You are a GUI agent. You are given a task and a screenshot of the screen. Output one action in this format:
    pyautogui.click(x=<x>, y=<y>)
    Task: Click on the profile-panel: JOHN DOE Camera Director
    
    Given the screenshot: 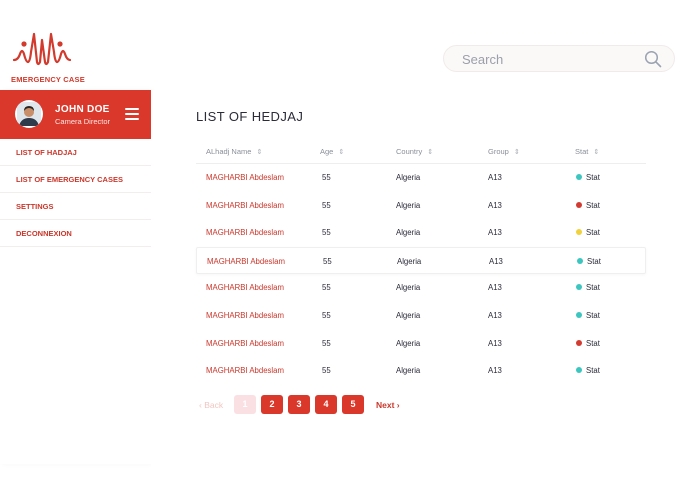 What is the action you would take?
    pyautogui.click(x=75, y=114)
    